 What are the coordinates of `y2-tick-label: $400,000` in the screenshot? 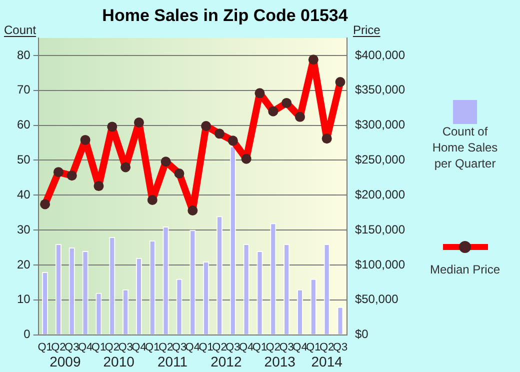 It's located at (380, 55).